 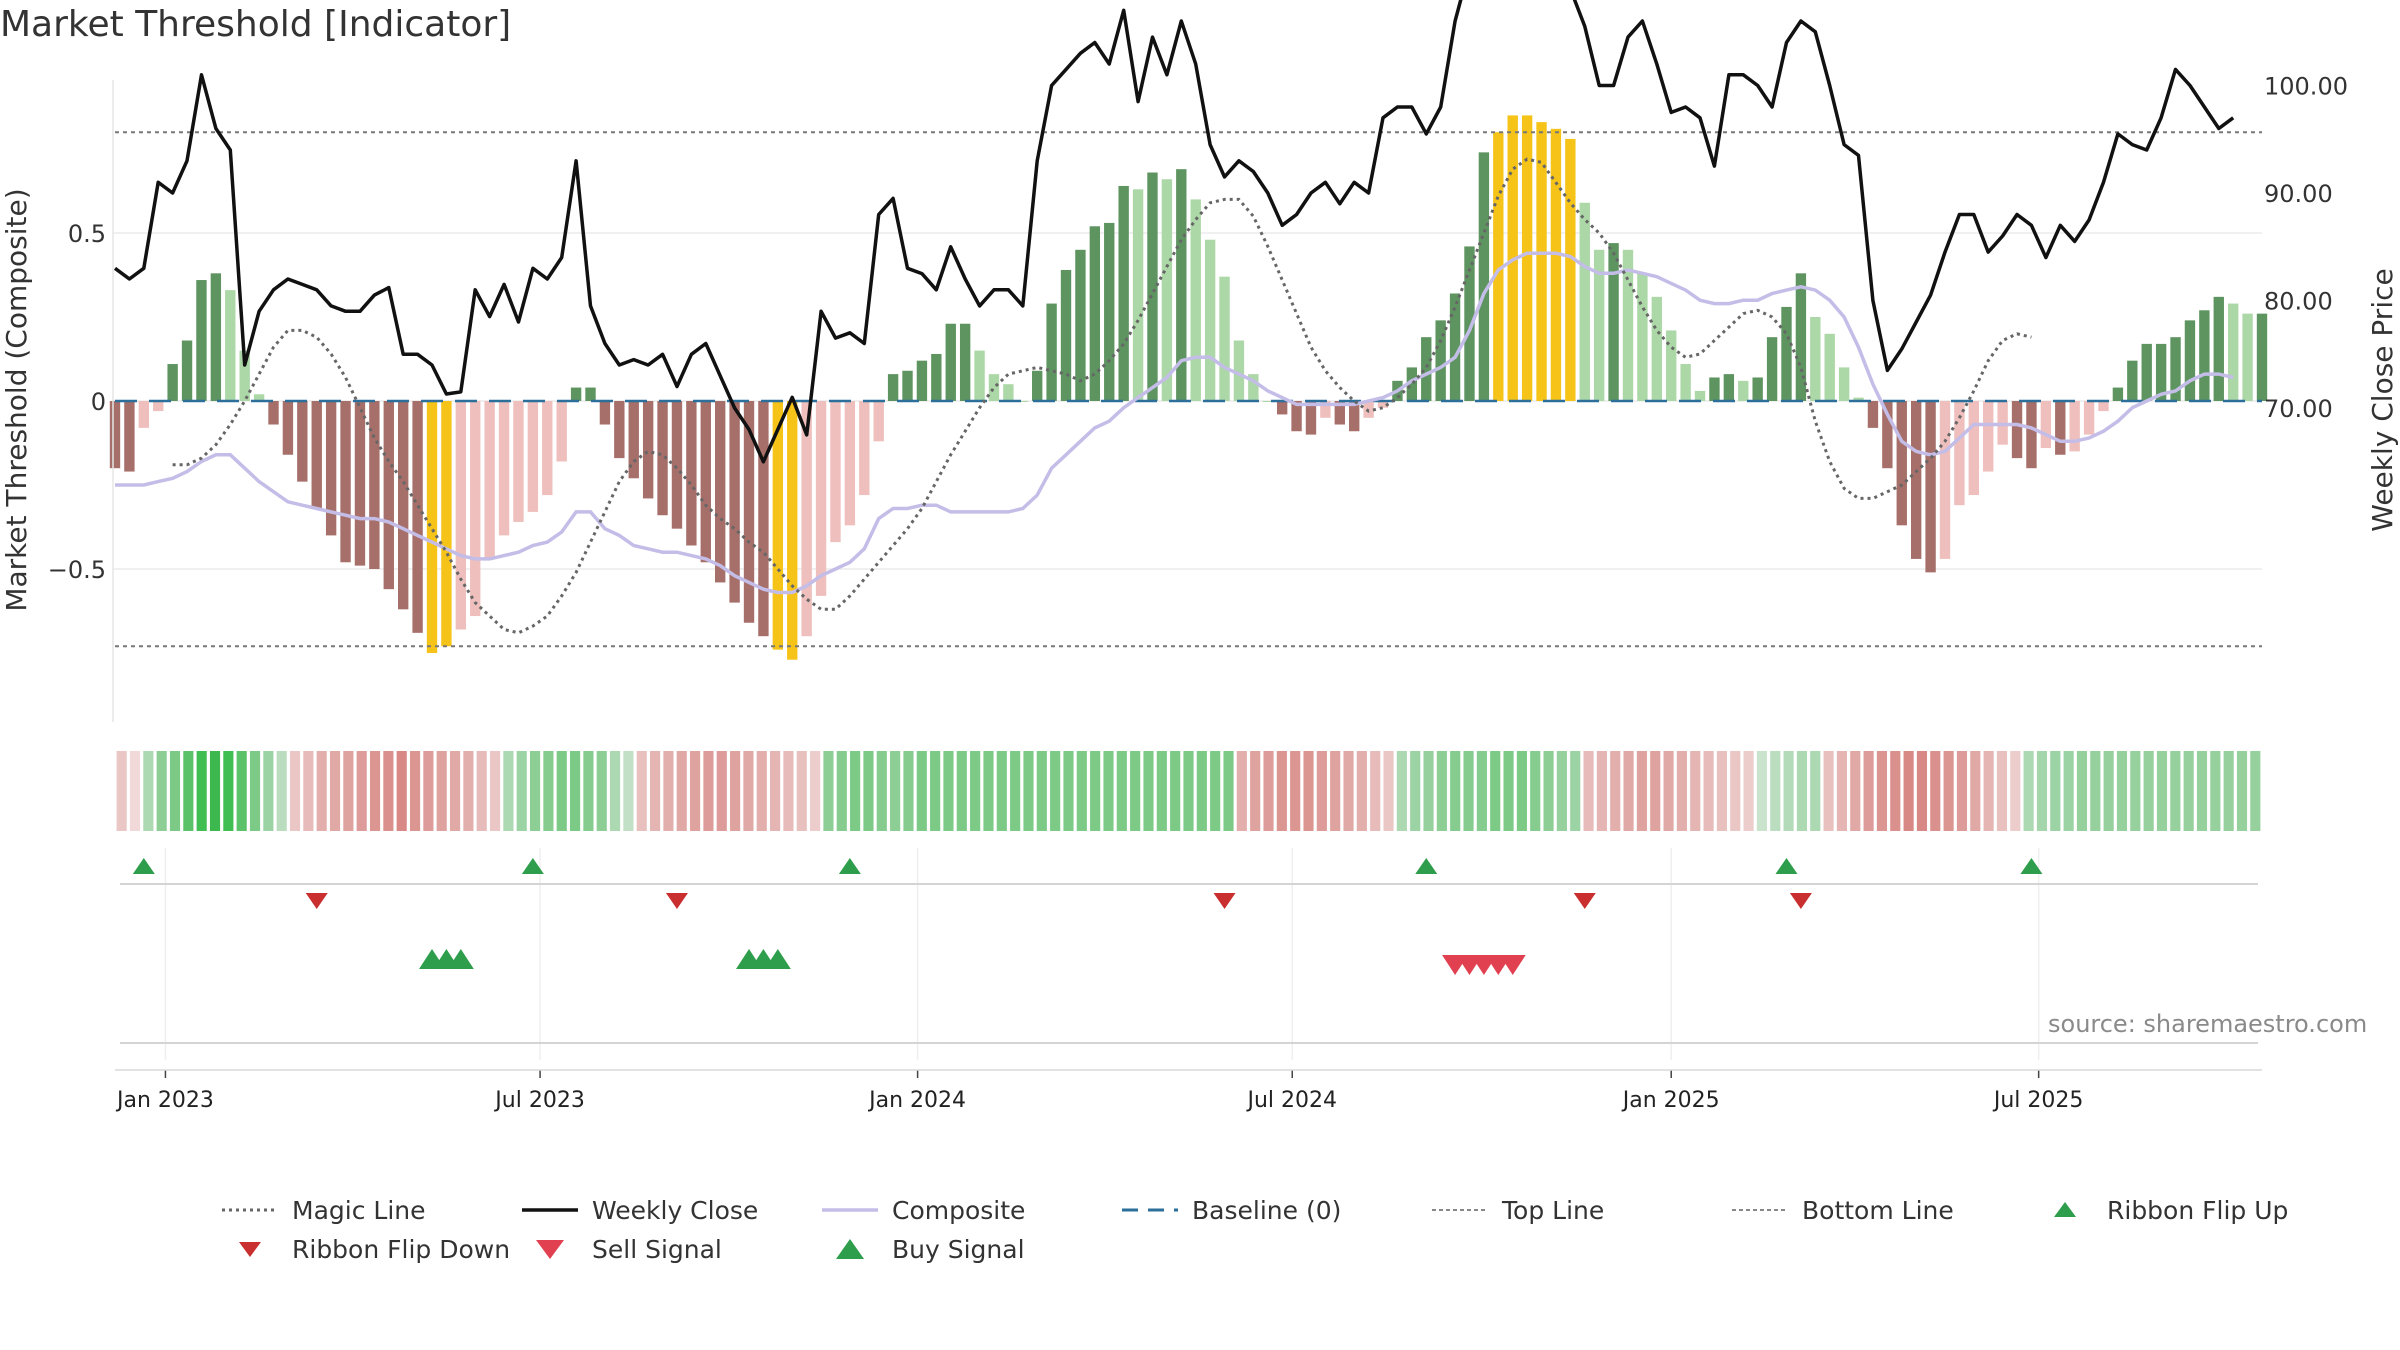 What do you see at coordinates (2306, 87) in the screenshot?
I see `right-tick-label: 100.00` at bounding box center [2306, 87].